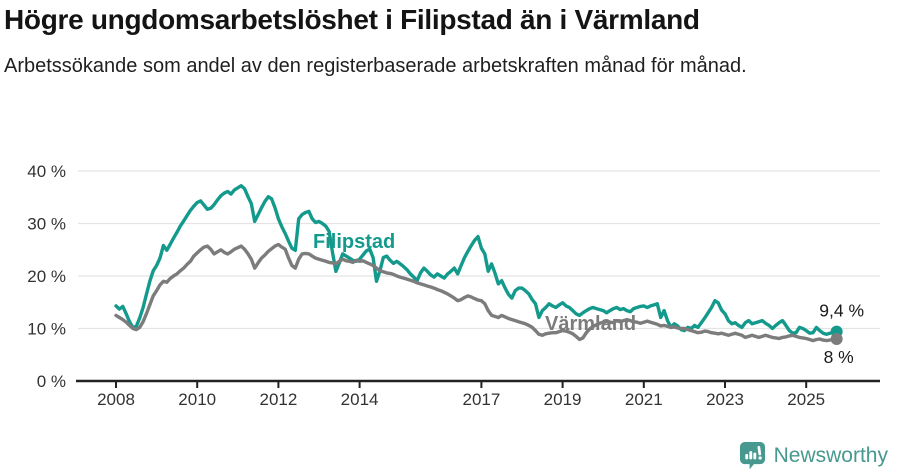 The image size is (900, 474). I want to click on x-tick-label: 2023, so click(725, 399).